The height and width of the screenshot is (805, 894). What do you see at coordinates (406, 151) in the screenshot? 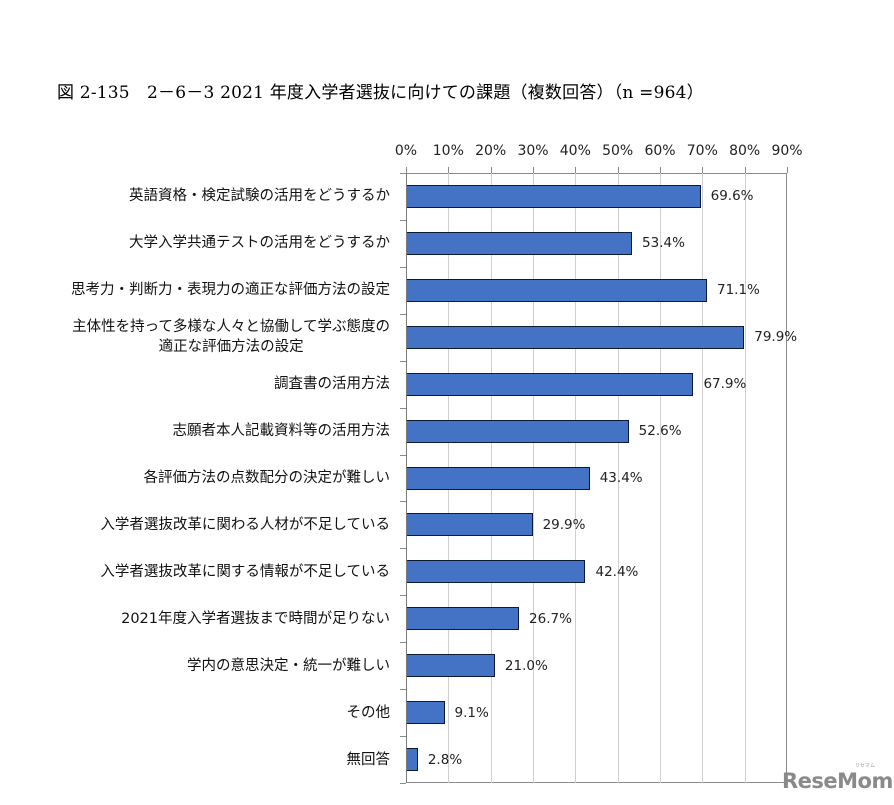
I see `x-tick-label: 0%` at bounding box center [406, 151].